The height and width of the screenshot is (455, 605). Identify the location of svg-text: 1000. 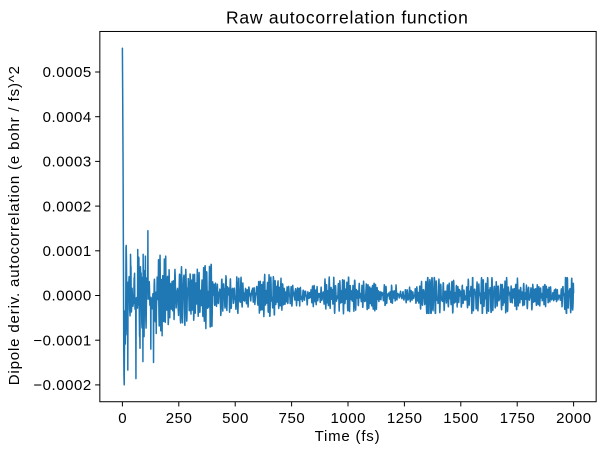
(349, 418).